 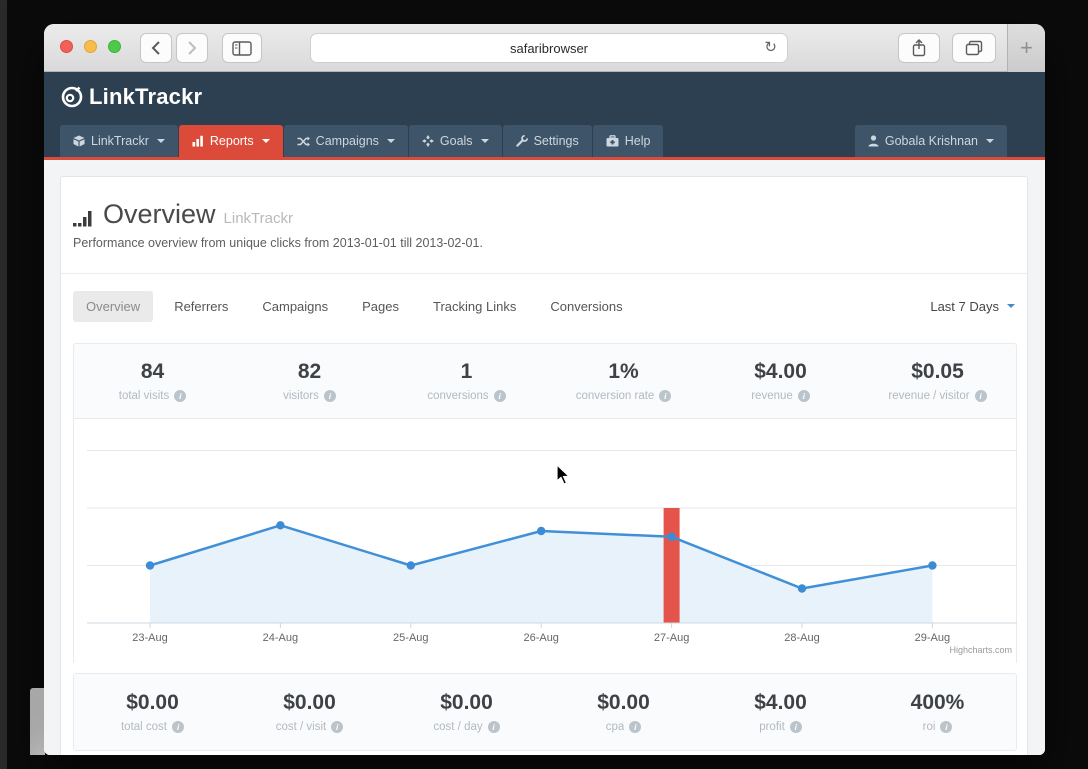 I want to click on nav-item-label: Goals, so click(x=456, y=141).